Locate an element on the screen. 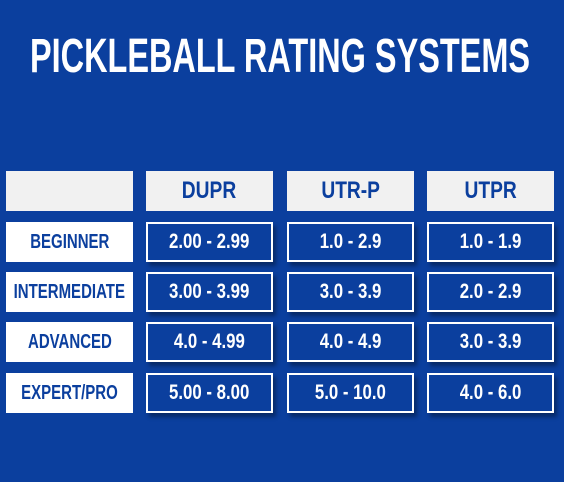  rating-range: 1.0 - 2.9 is located at coordinates (350, 242).